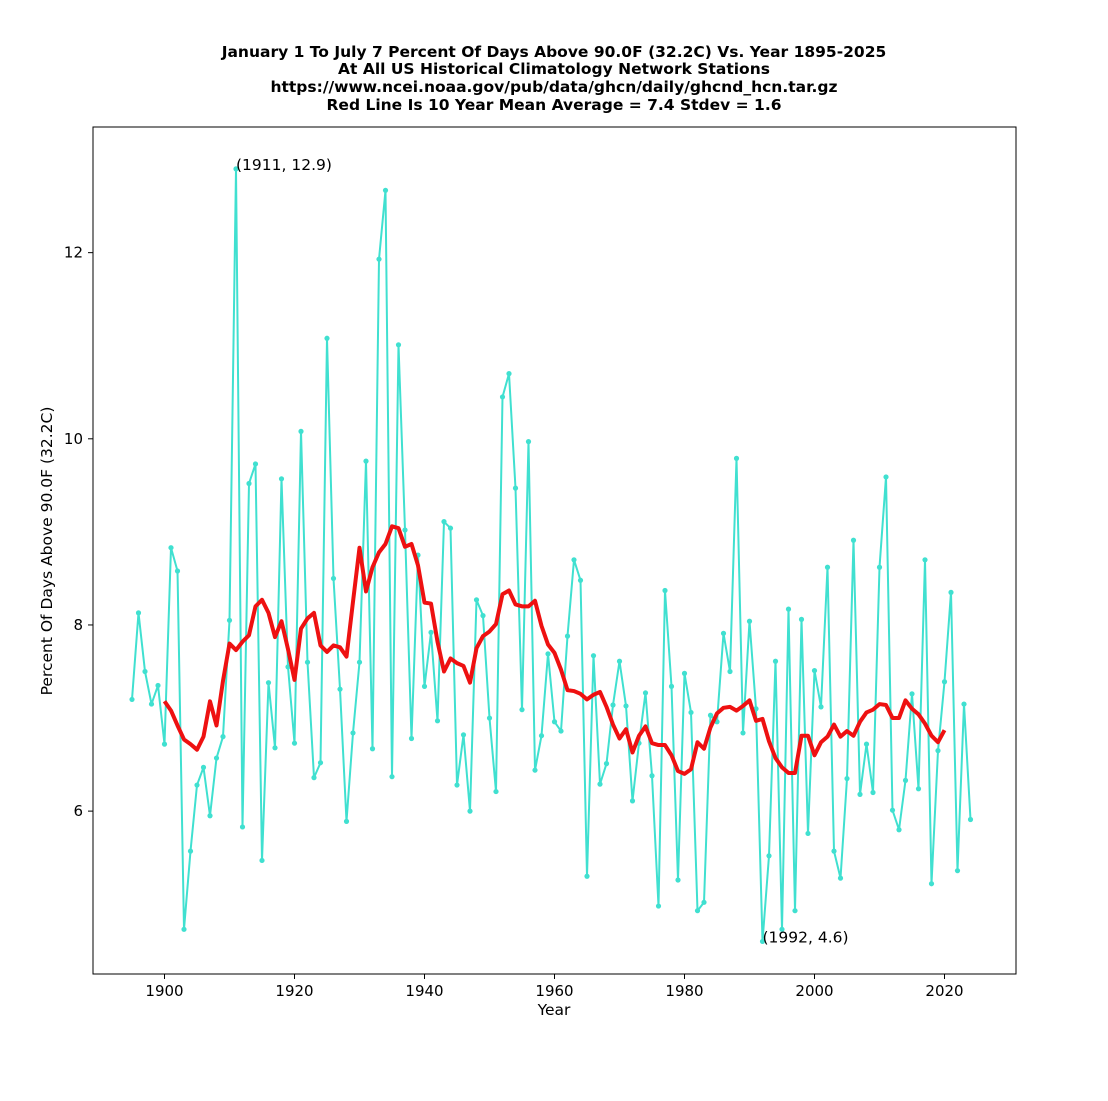 The height and width of the screenshot is (1101, 1108). Describe the element at coordinates (944, 991) in the screenshot. I see `x-tick-label: 2020` at that location.